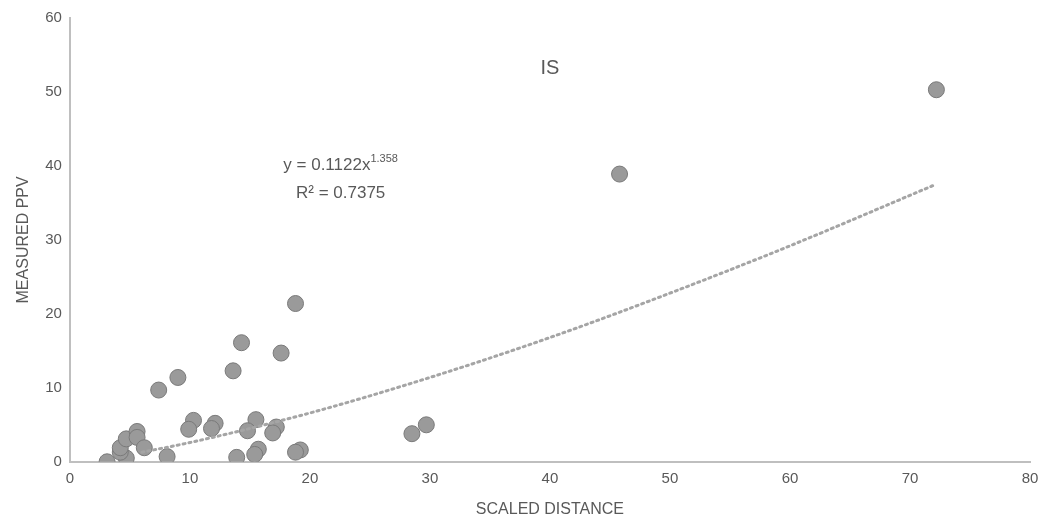  What do you see at coordinates (70, 477) in the screenshot?
I see `x-tick-label: 0` at bounding box center [70, 477].